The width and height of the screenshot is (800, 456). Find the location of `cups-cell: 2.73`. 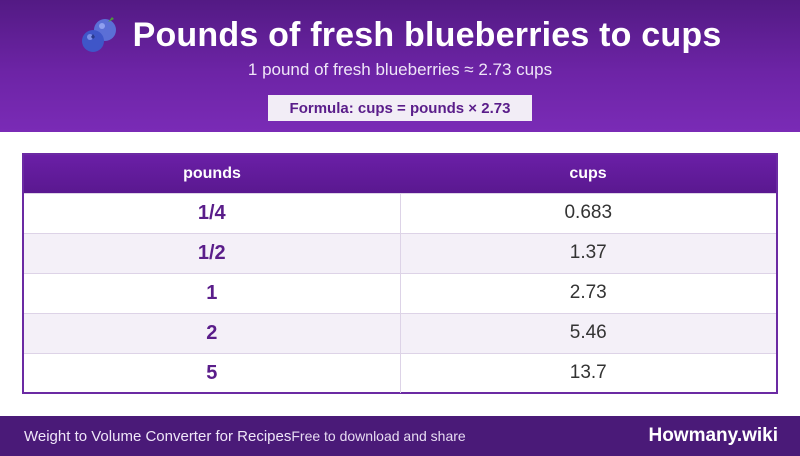

cups-cell: 2.73 is located at coordinates (588, 292).